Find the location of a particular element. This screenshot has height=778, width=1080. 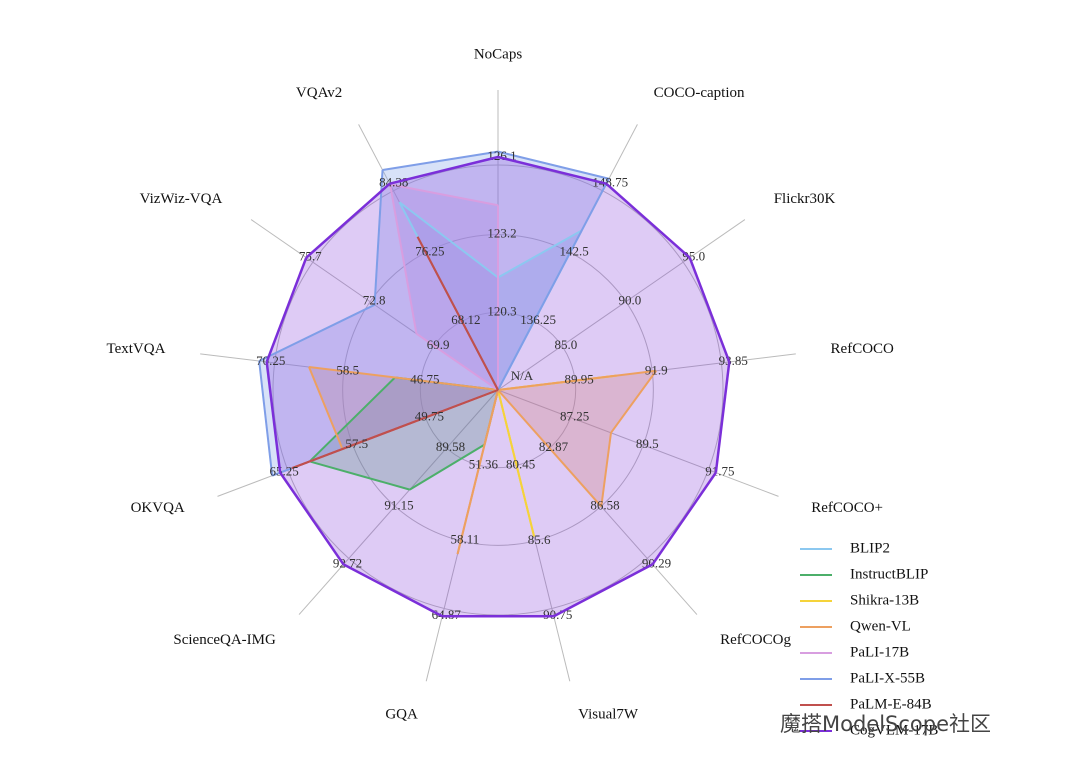

legend-label: PaLI-X-55B is located at coordinates (887, 678).